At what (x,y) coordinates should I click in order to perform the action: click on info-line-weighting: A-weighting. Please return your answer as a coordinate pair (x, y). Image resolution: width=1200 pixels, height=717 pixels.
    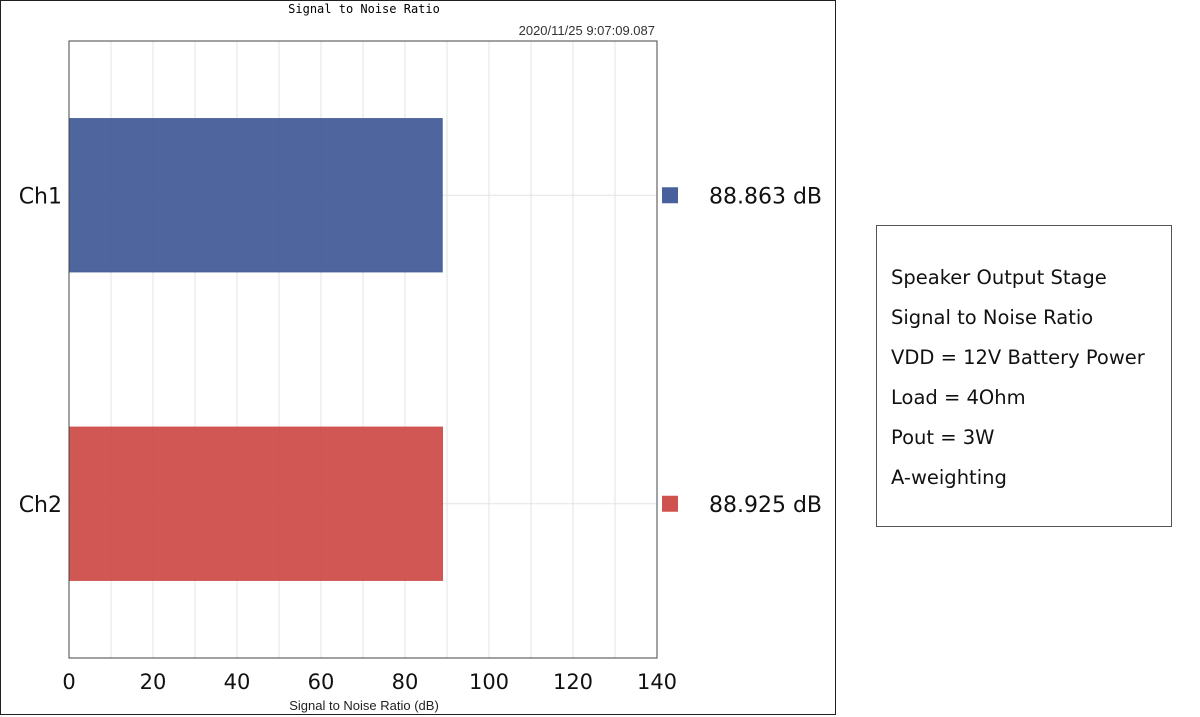
    Looking at the image, I should click on (949, 477).